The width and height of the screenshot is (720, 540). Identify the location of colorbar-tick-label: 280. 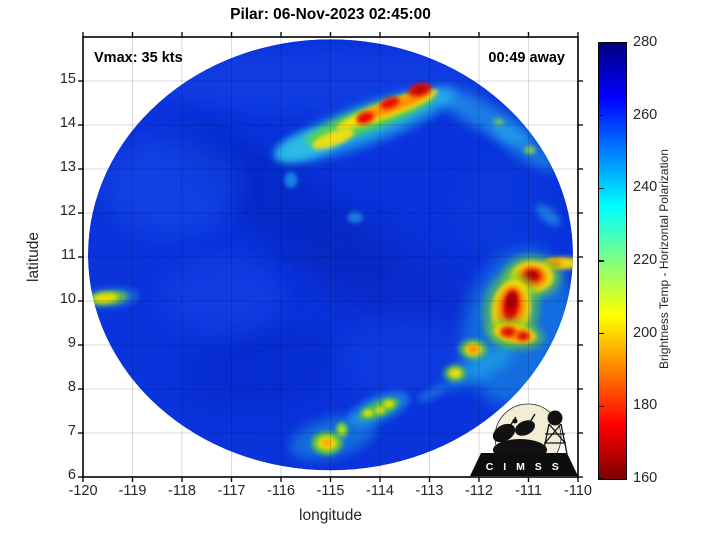
(645, 42).